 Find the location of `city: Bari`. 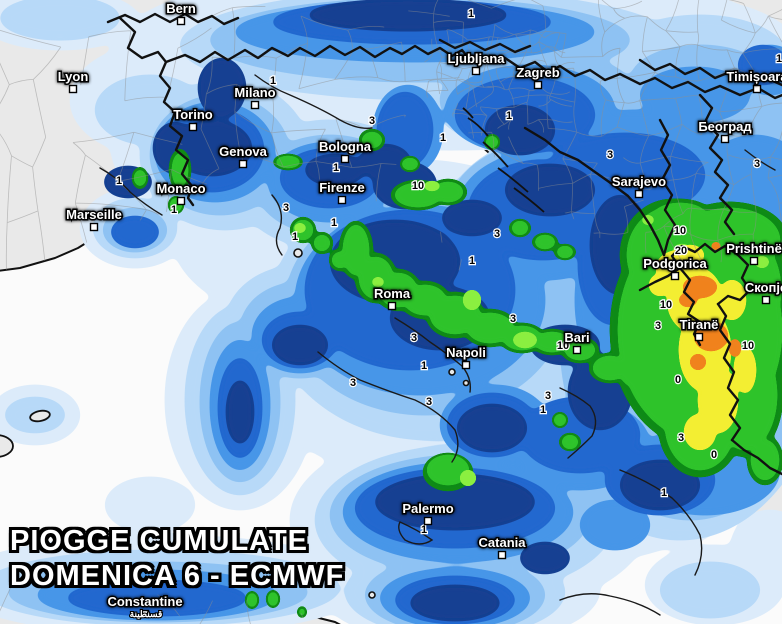

city: Bari is located at coordinates (577, 342).